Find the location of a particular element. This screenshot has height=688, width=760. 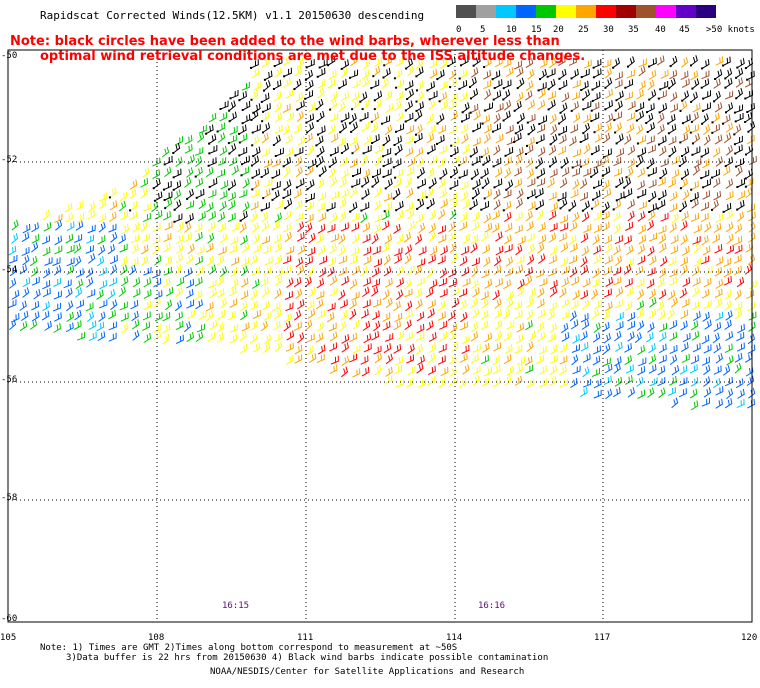

lon-label-117: 117 is located at coordinates (602, 638).